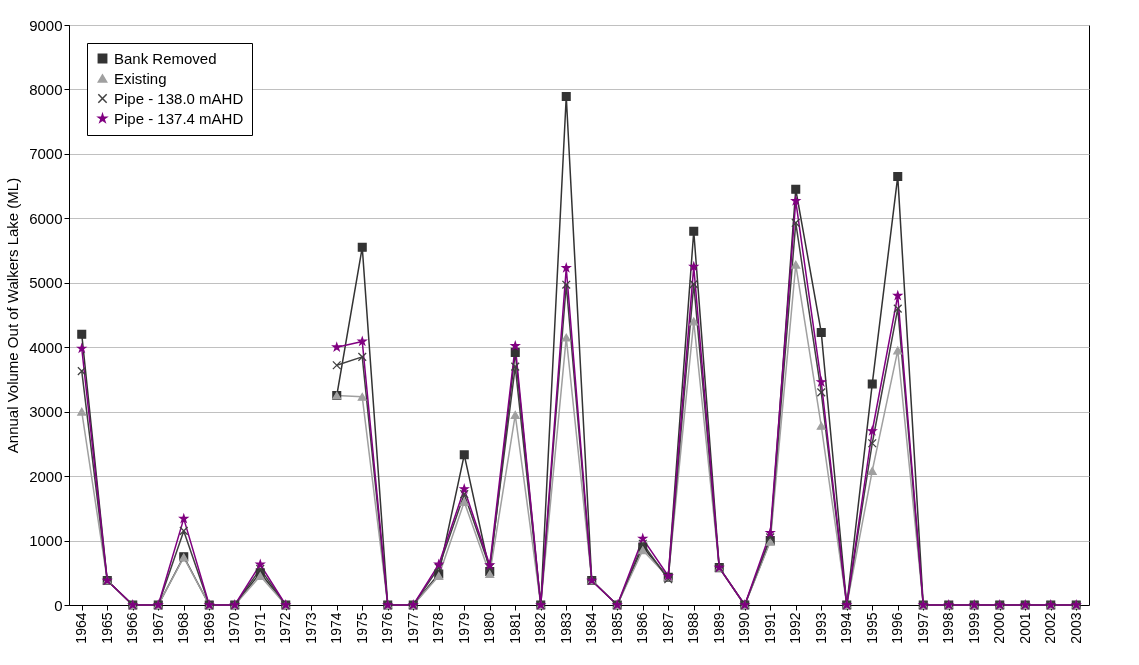 The image size is (1139, 665). I want to click on x-tick-label: 2000, so click(999, 628).